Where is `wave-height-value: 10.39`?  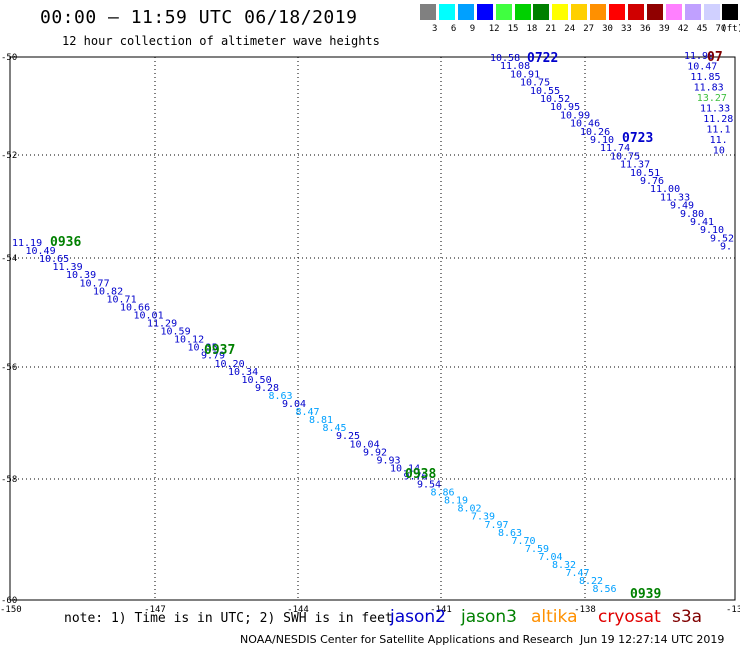 wave-height-value: 10.39 is located at coordinates (81, 275).